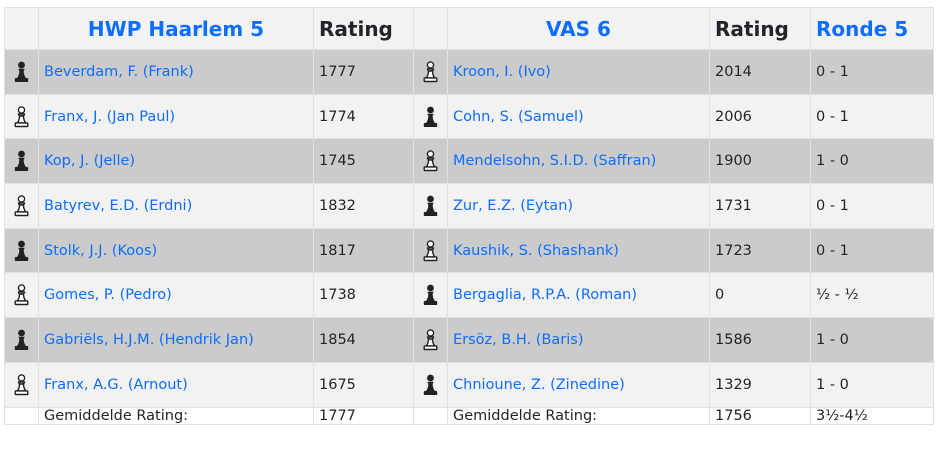  I want to click on home-average-rating: 1777, so click(363, 415).